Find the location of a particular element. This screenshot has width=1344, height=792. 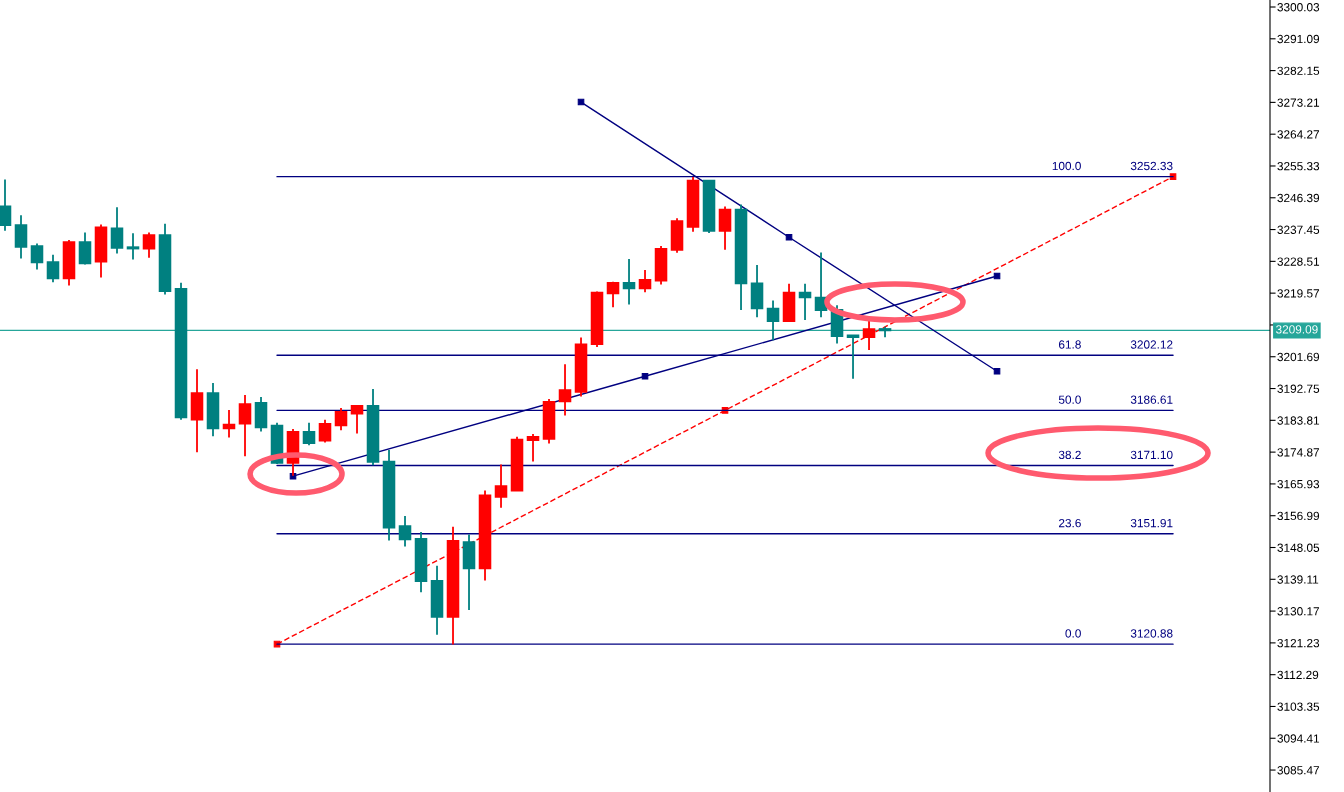

y-tick-label: 3085.47 is located at coordinates (1298, 770).